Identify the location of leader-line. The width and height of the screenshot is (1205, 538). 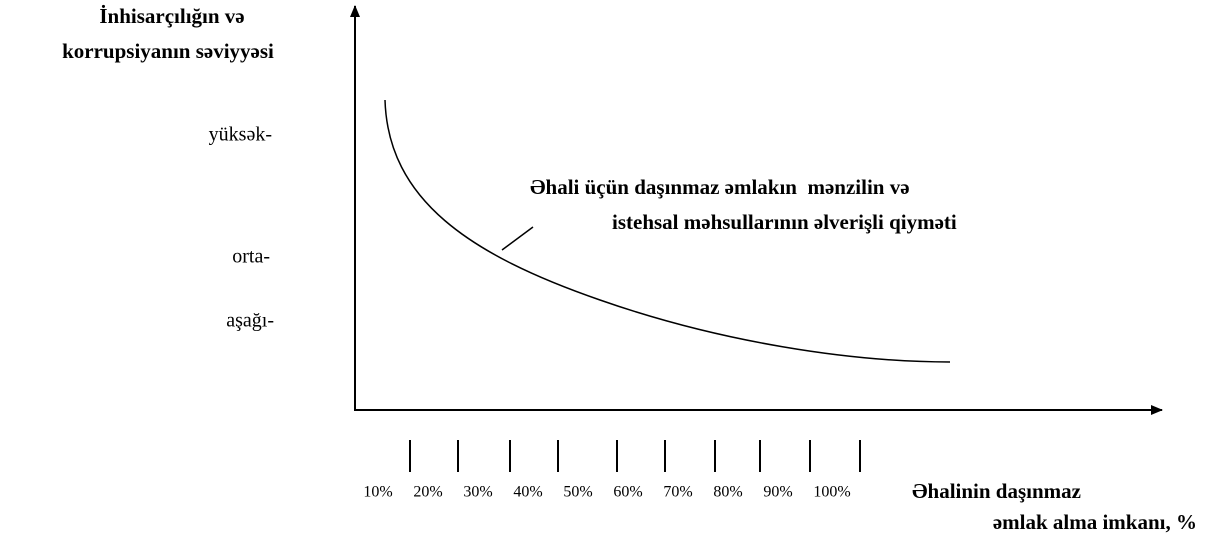
(517, 238).